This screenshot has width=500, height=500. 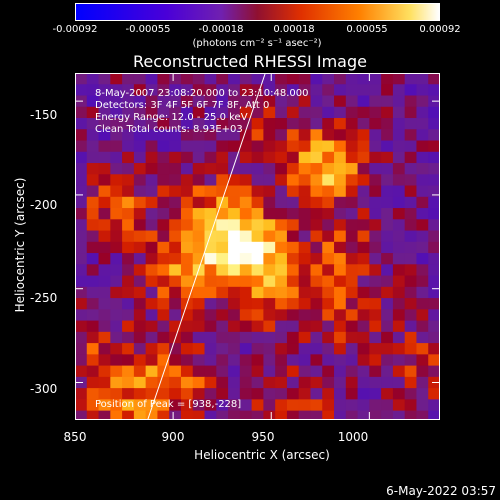 What do you see at coordinates (182, 105) in the screenshot?
I see `detectors-label: Detectors: 3F 4F 5F 6F 7F 8F, Att 0` at bounding box center [182, 105].